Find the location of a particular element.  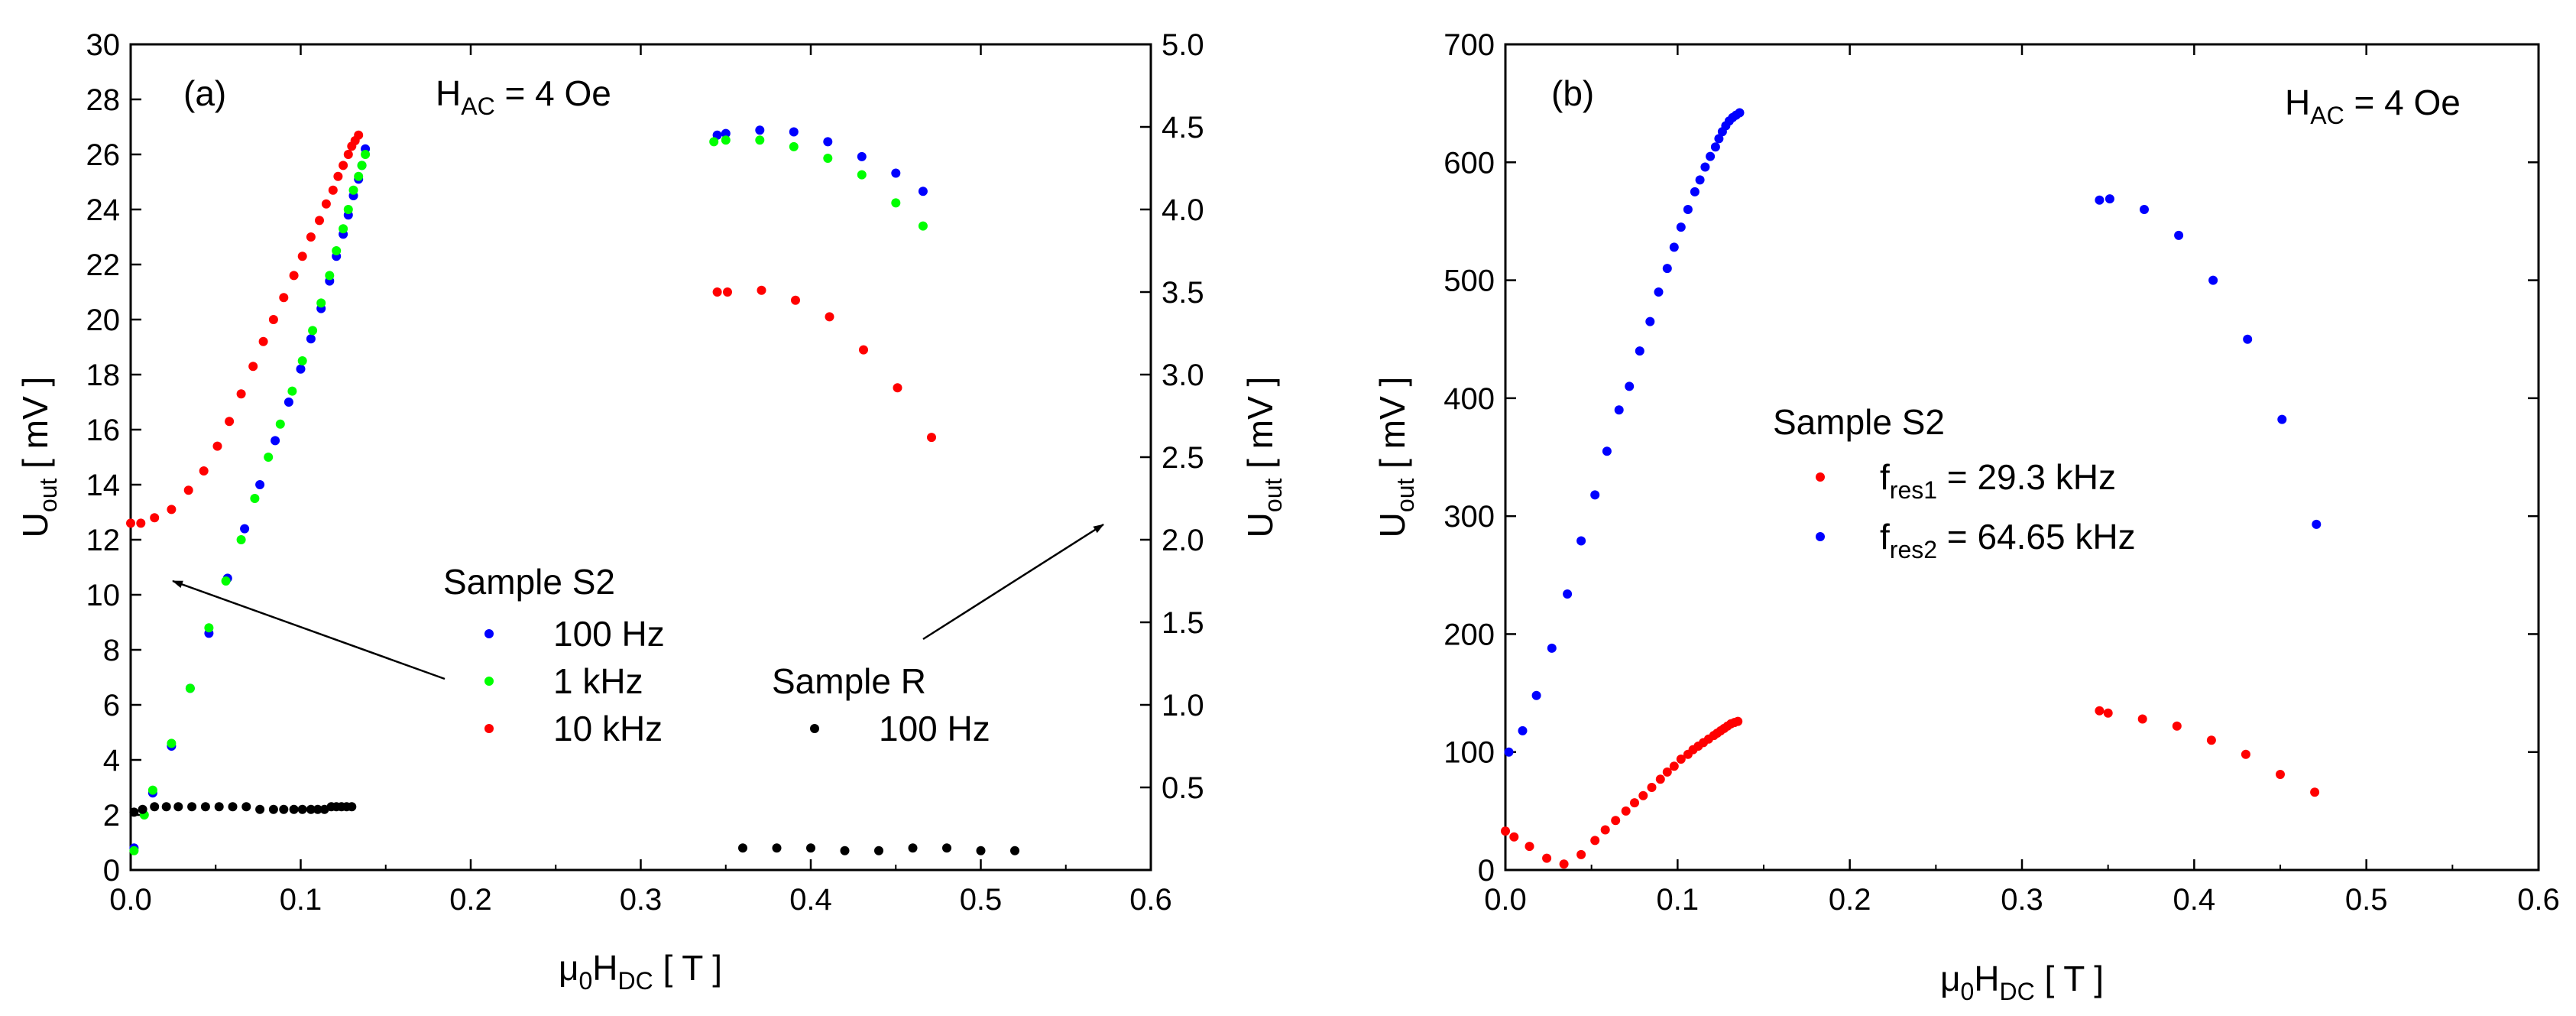

x-tick-label: 0.1 is located at coordinates (301, 900).